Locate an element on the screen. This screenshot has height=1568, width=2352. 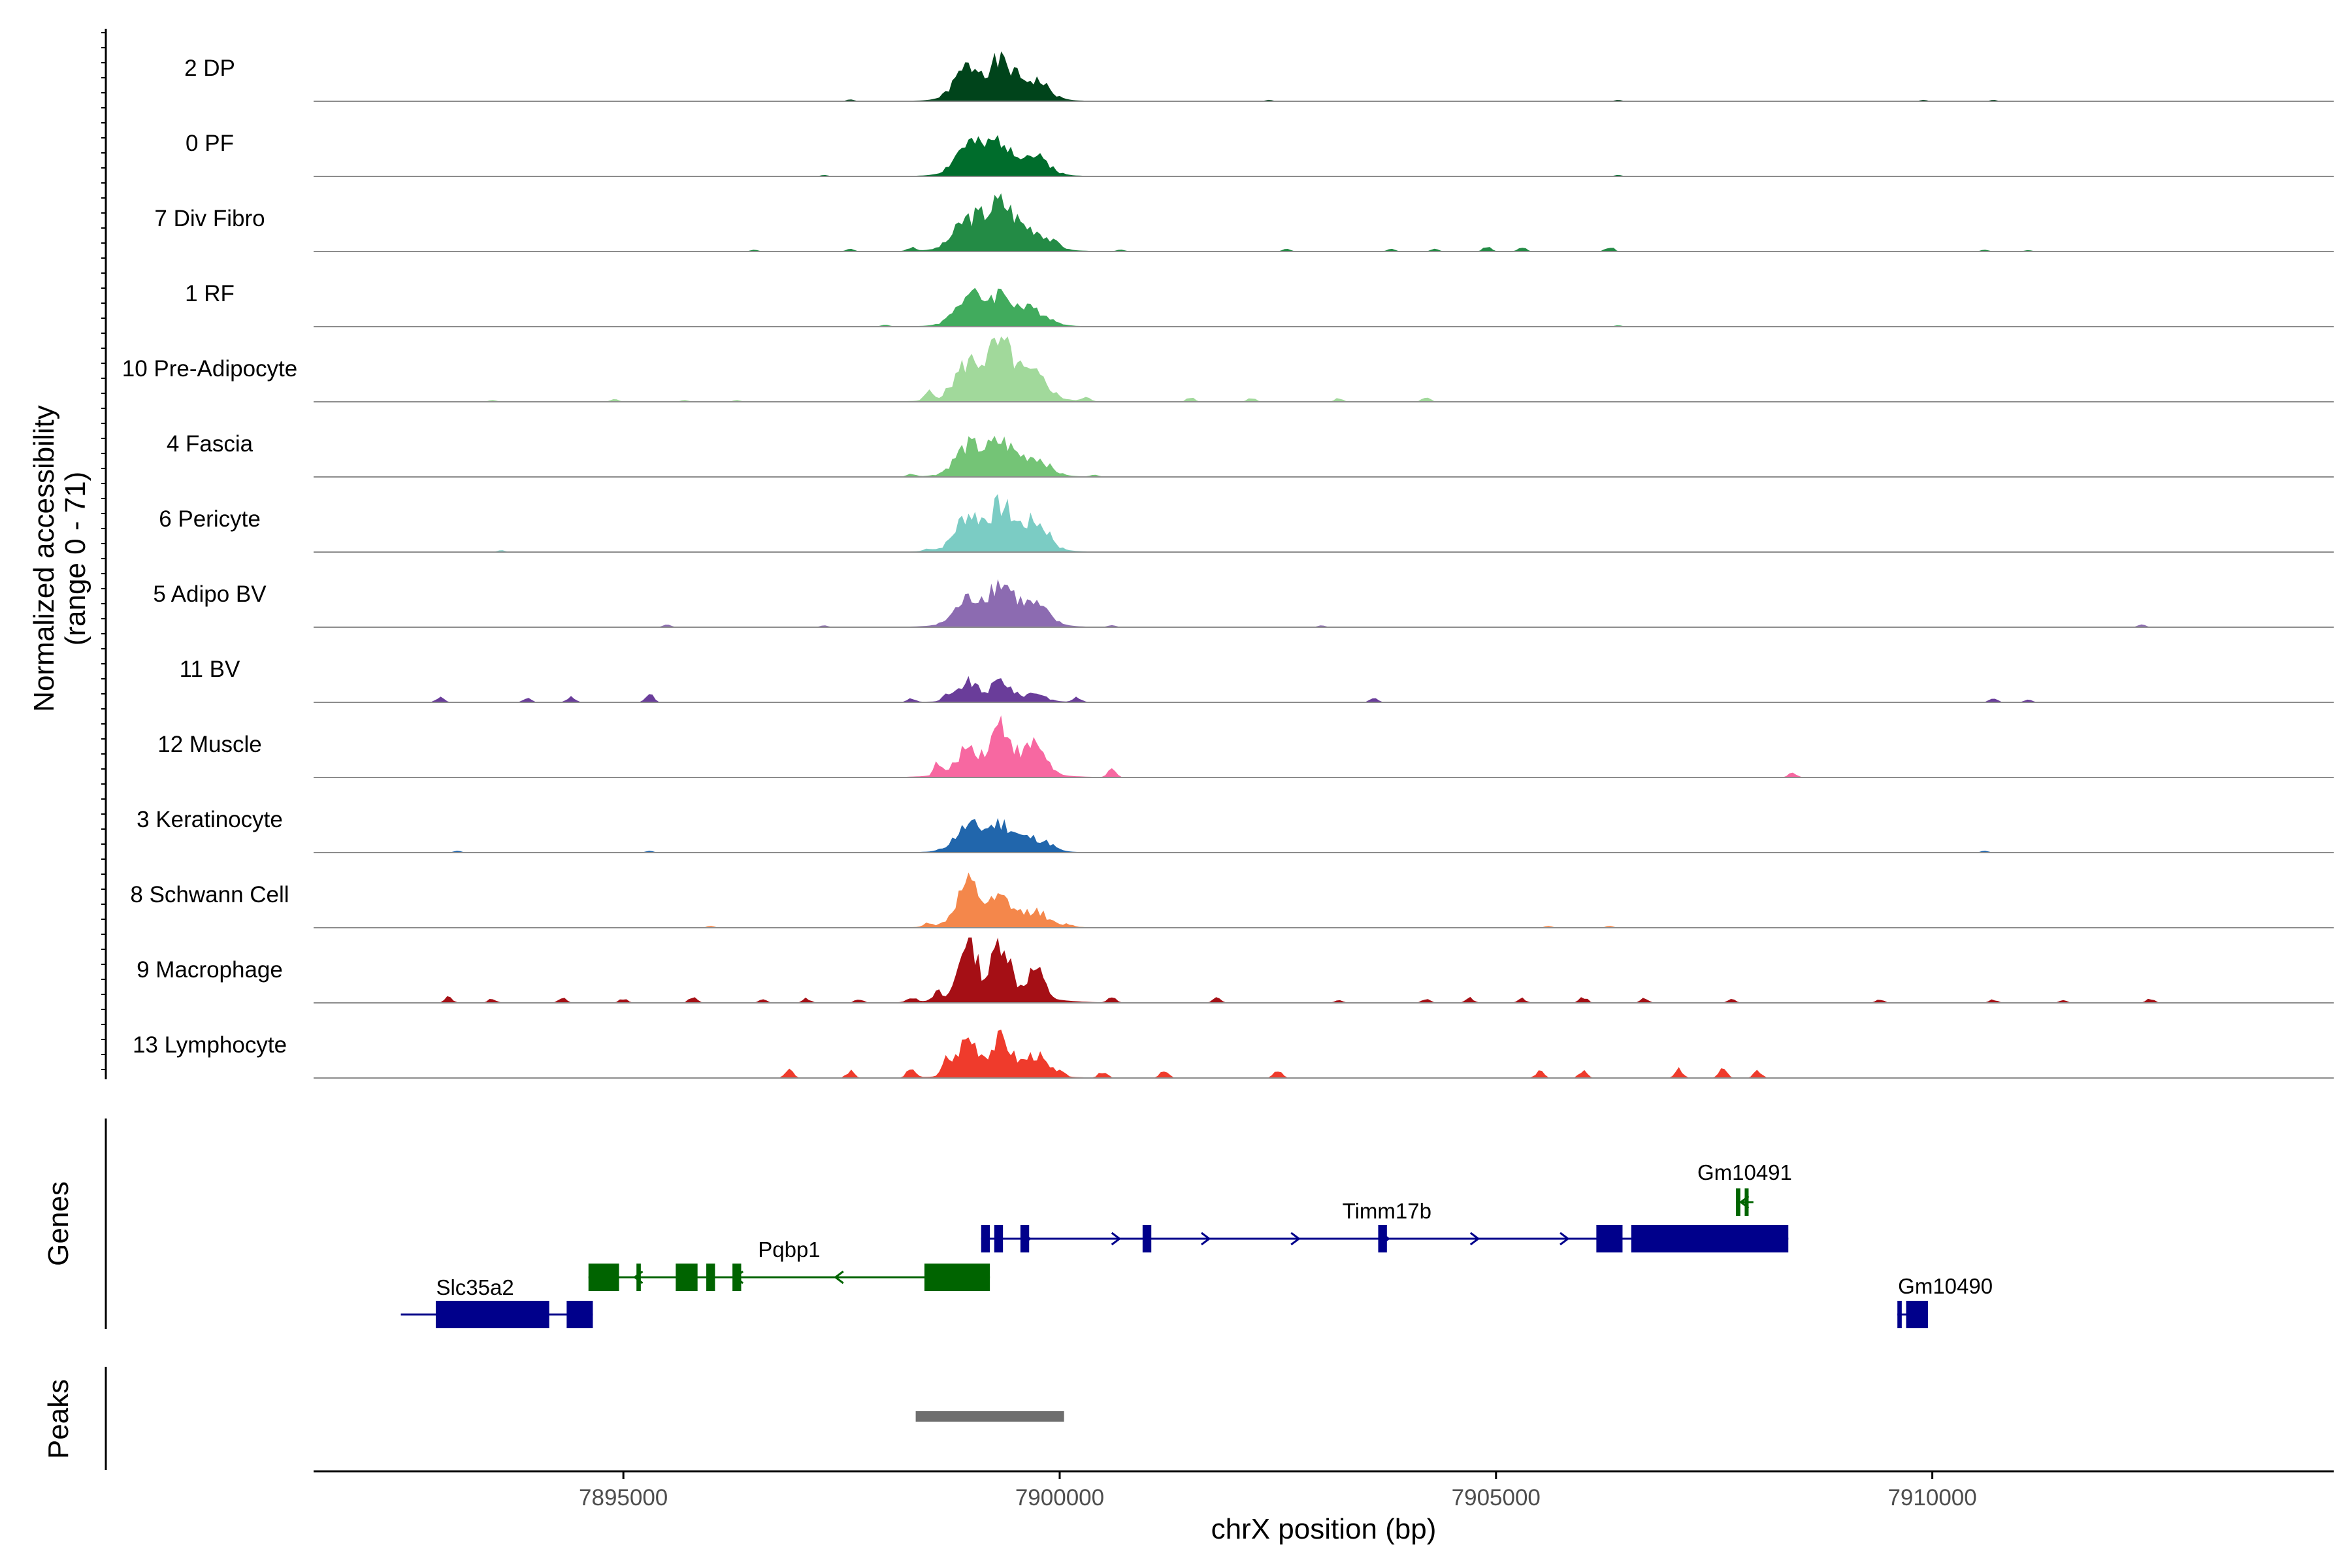
track-5-label: 10 Pre-Adipocyte is located at coordinates (209, 369).